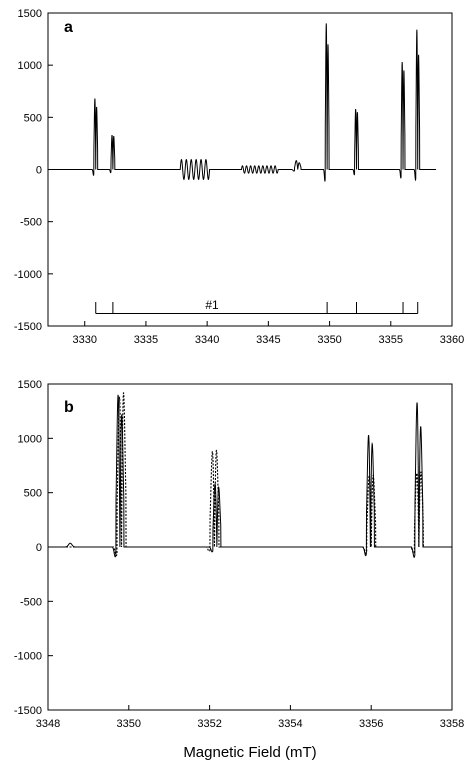  I want to click on x-tick-label: 3358, so click(452, 724).